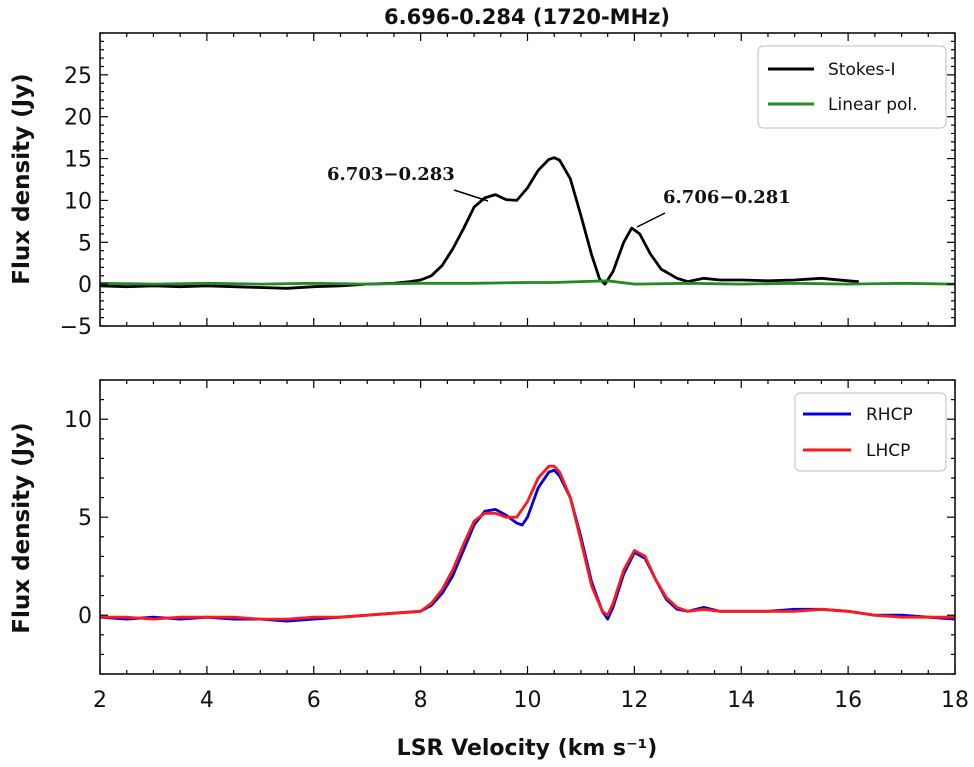 The height and width of the screenshot is (767, 974). Describe the element at coordinates (207, 700) in the screenshot. I see `x-tick-label: 4` at that location.